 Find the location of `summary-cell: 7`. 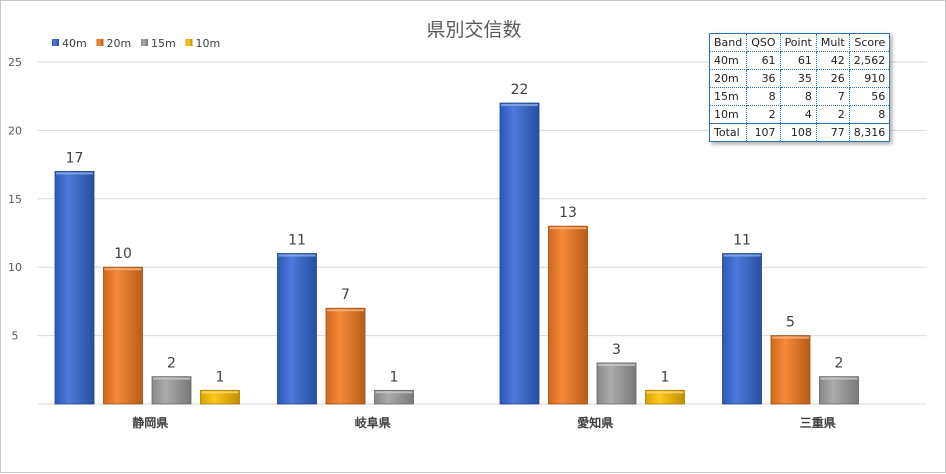

summary-cell: 7 is located at coordinates (832, 96).